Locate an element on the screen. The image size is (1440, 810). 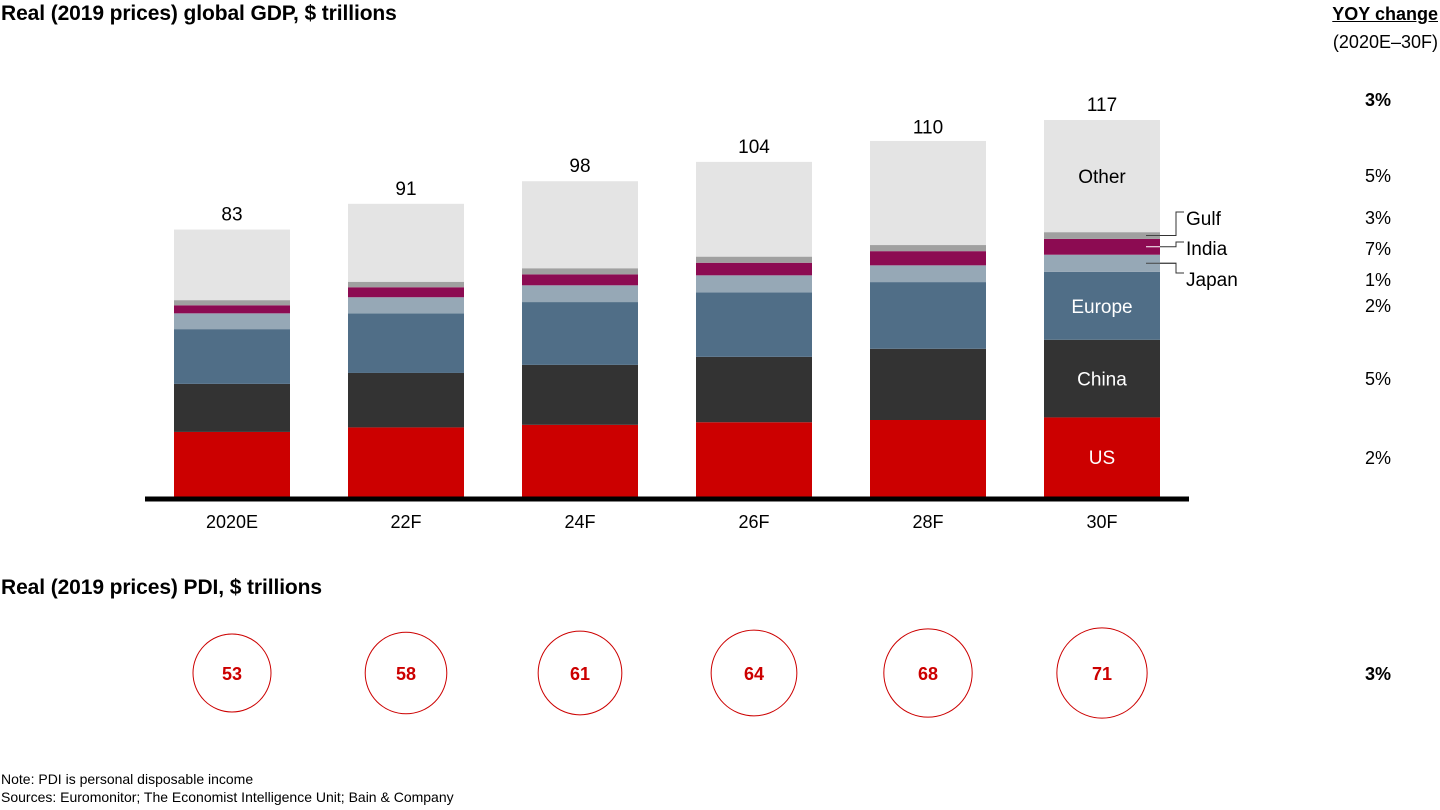
bar-segment-japan-28f is located at coordinates (928, 274).